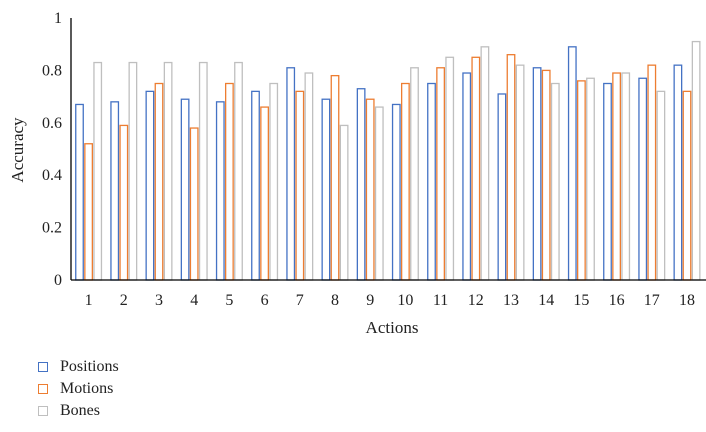 The height and width of the screenshot is (432, 706). What do you see at coordinates (652, 300) in the screenshot?
I see `x-tick-label: 17` at bounding box center [652, 300].